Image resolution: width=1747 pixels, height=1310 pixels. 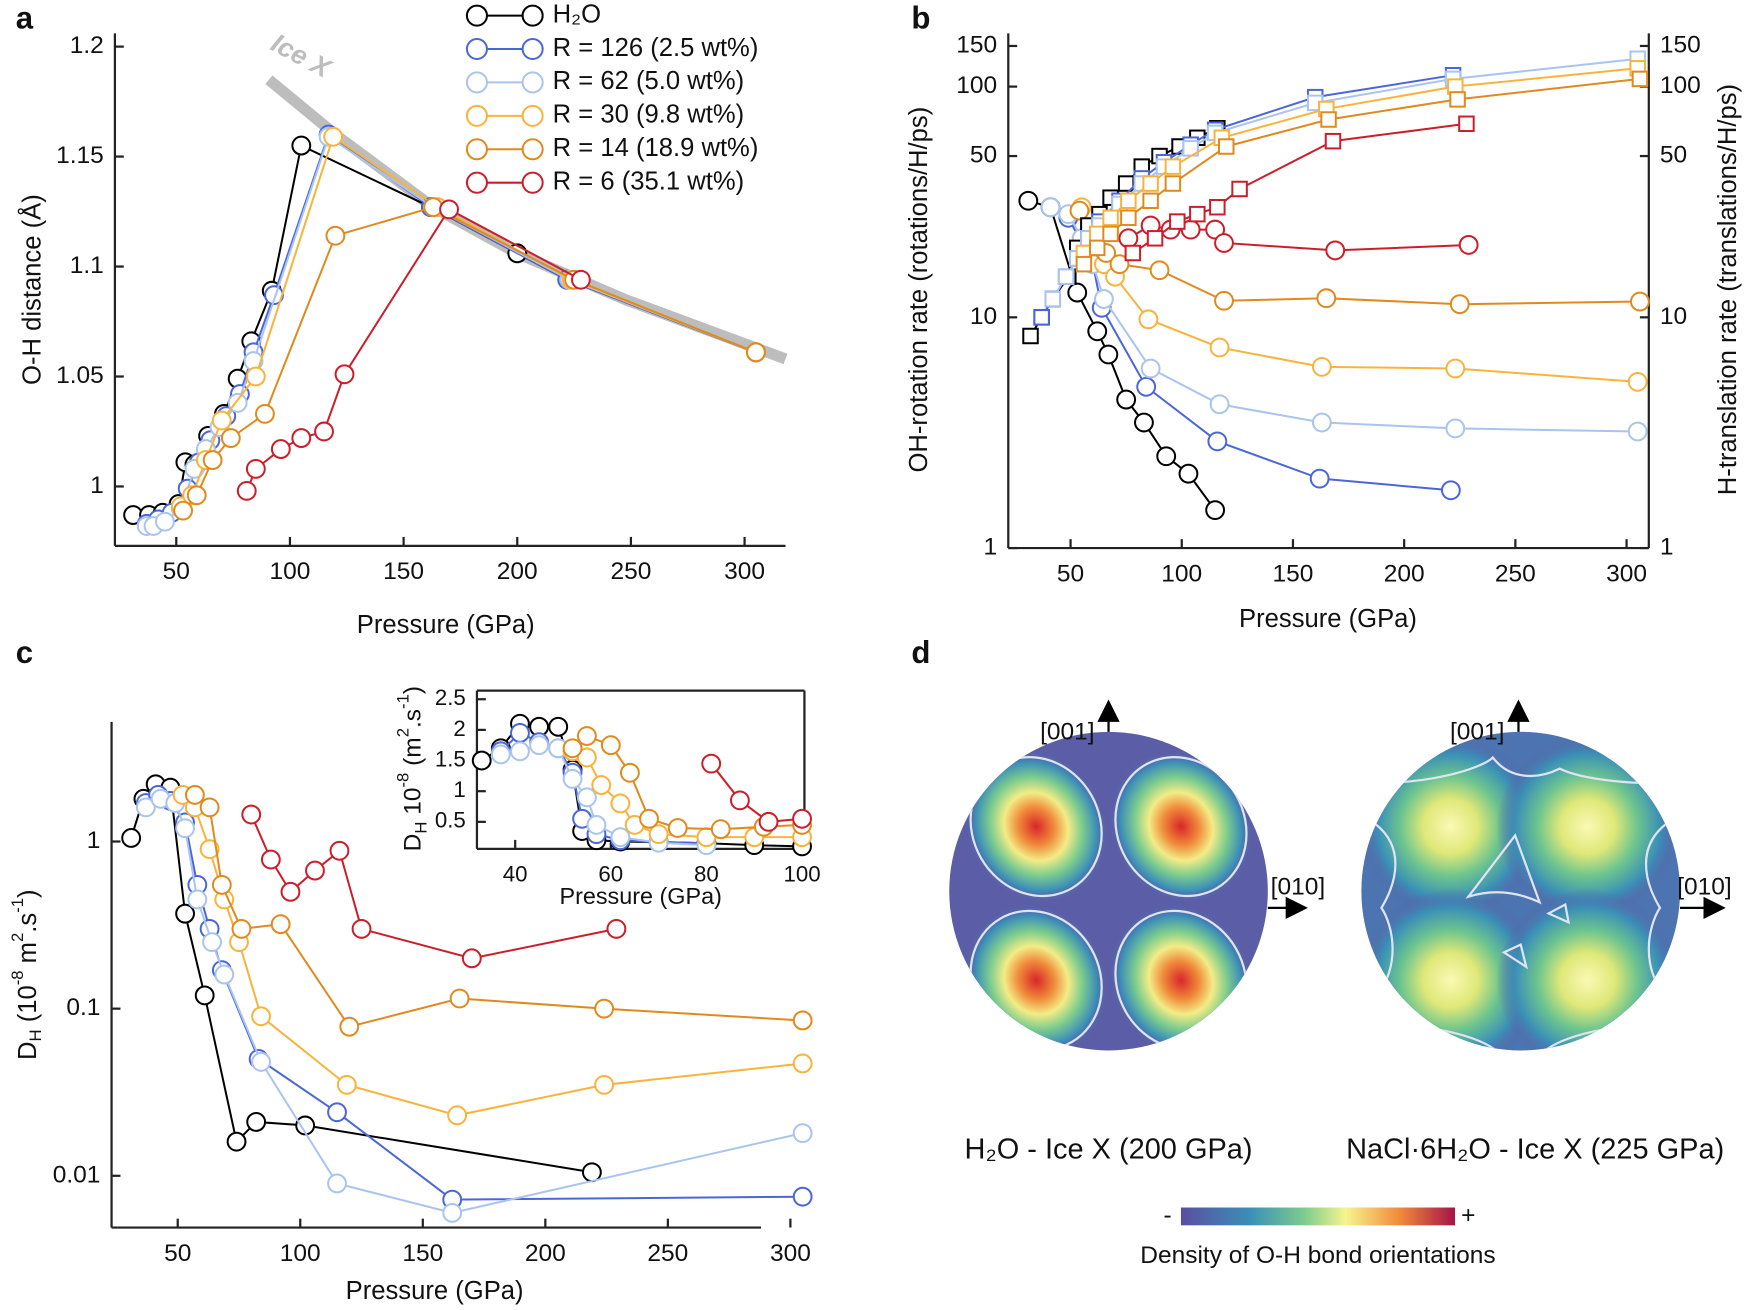 I want to click on panel-letter: d, so click(x=920, y=652).